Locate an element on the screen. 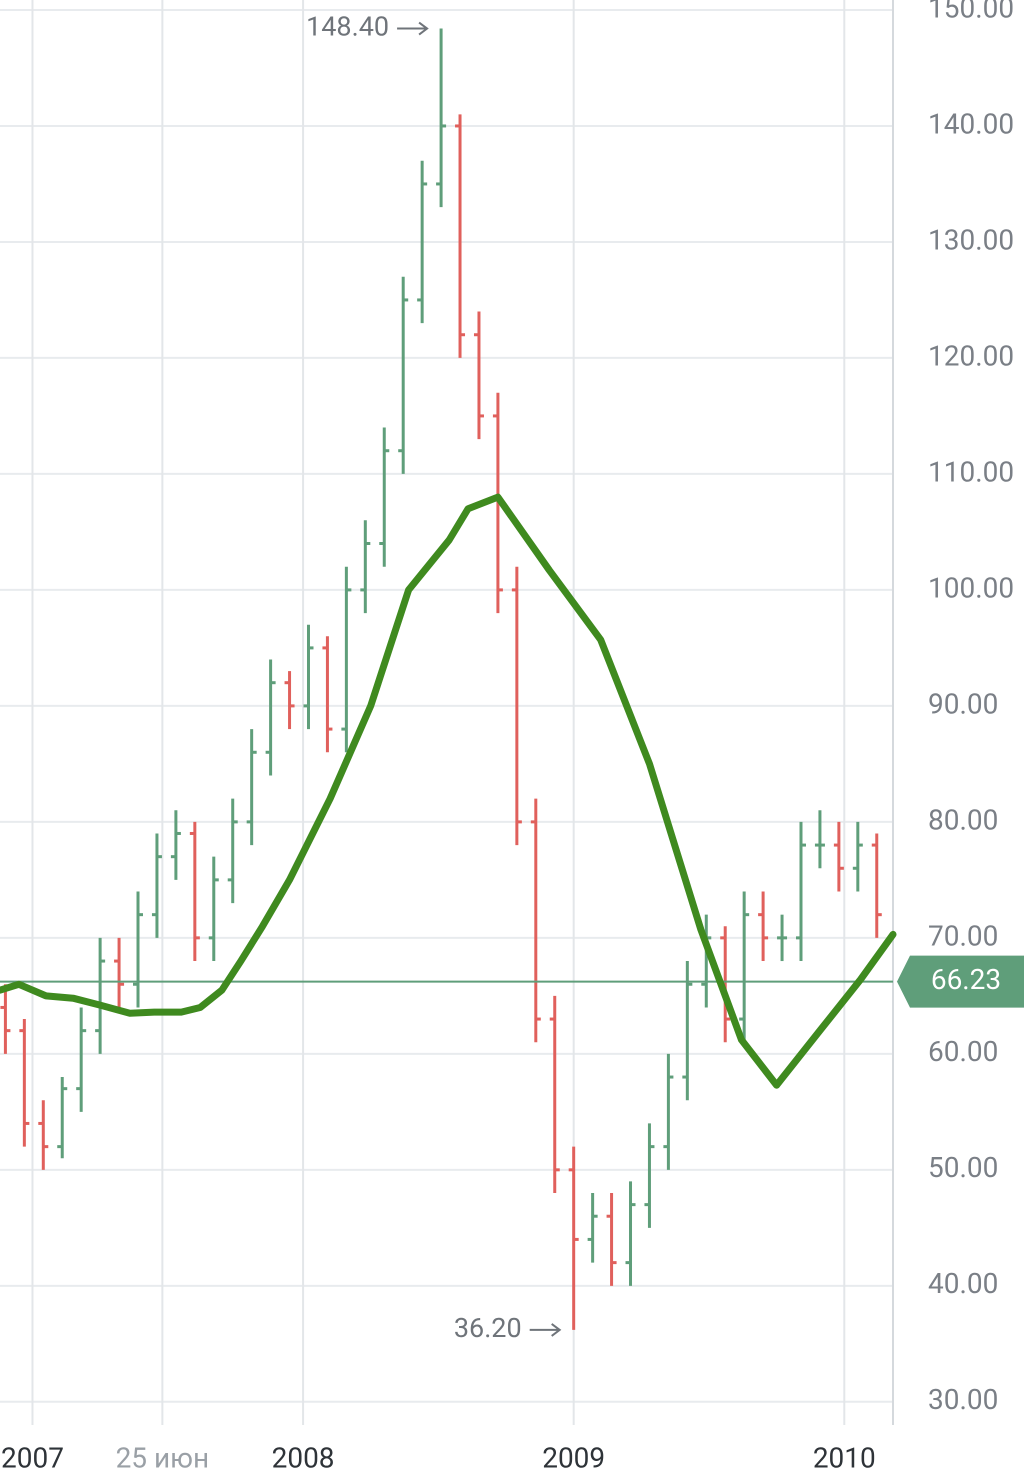  last-price-tag is located at coordinates (960, 981).